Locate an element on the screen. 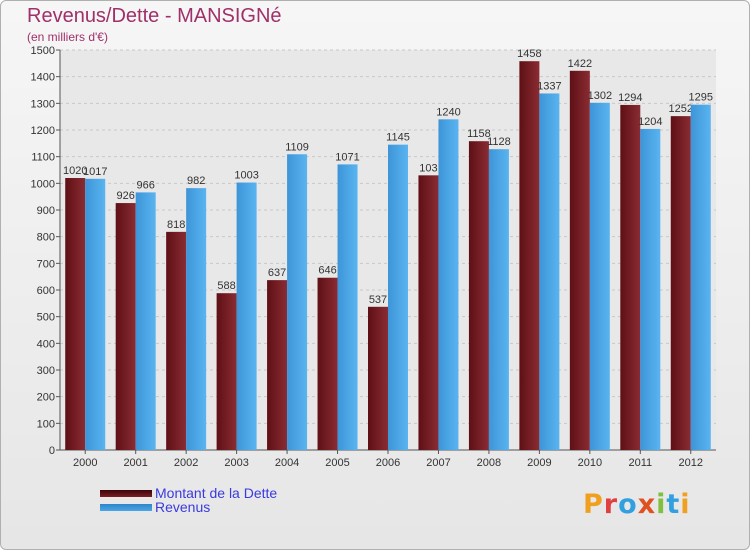 Image resolution: width=750 pixels, height=550 pixels. x-tick-label: 2011 is located at coordinates (640, 463).